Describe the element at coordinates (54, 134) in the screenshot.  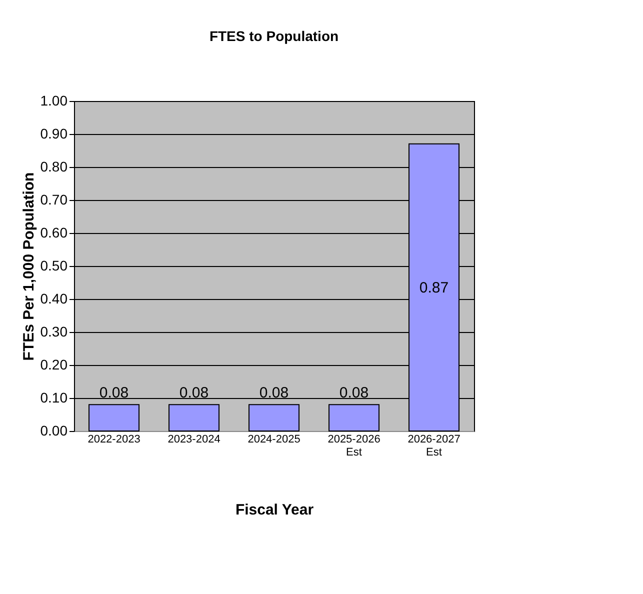
I see `y-tick-label: 0.90` at that location.